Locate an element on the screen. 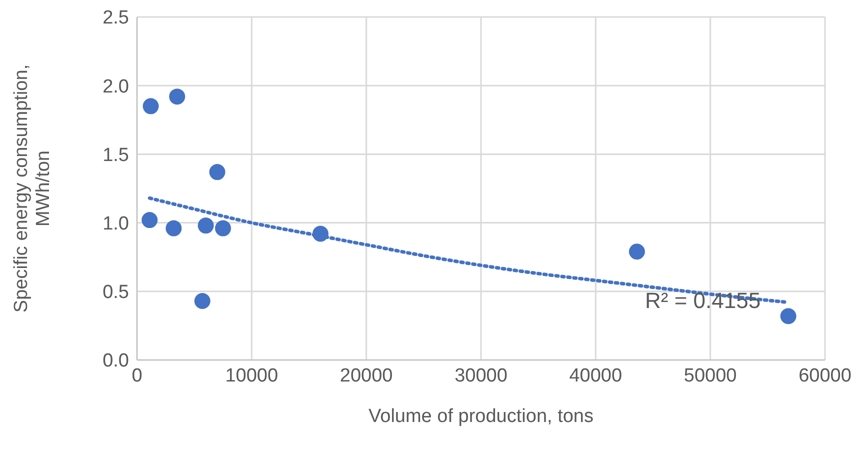 The image size is (857, 450). y-tick-label: 1.0 is located at coordinates (115, 224).